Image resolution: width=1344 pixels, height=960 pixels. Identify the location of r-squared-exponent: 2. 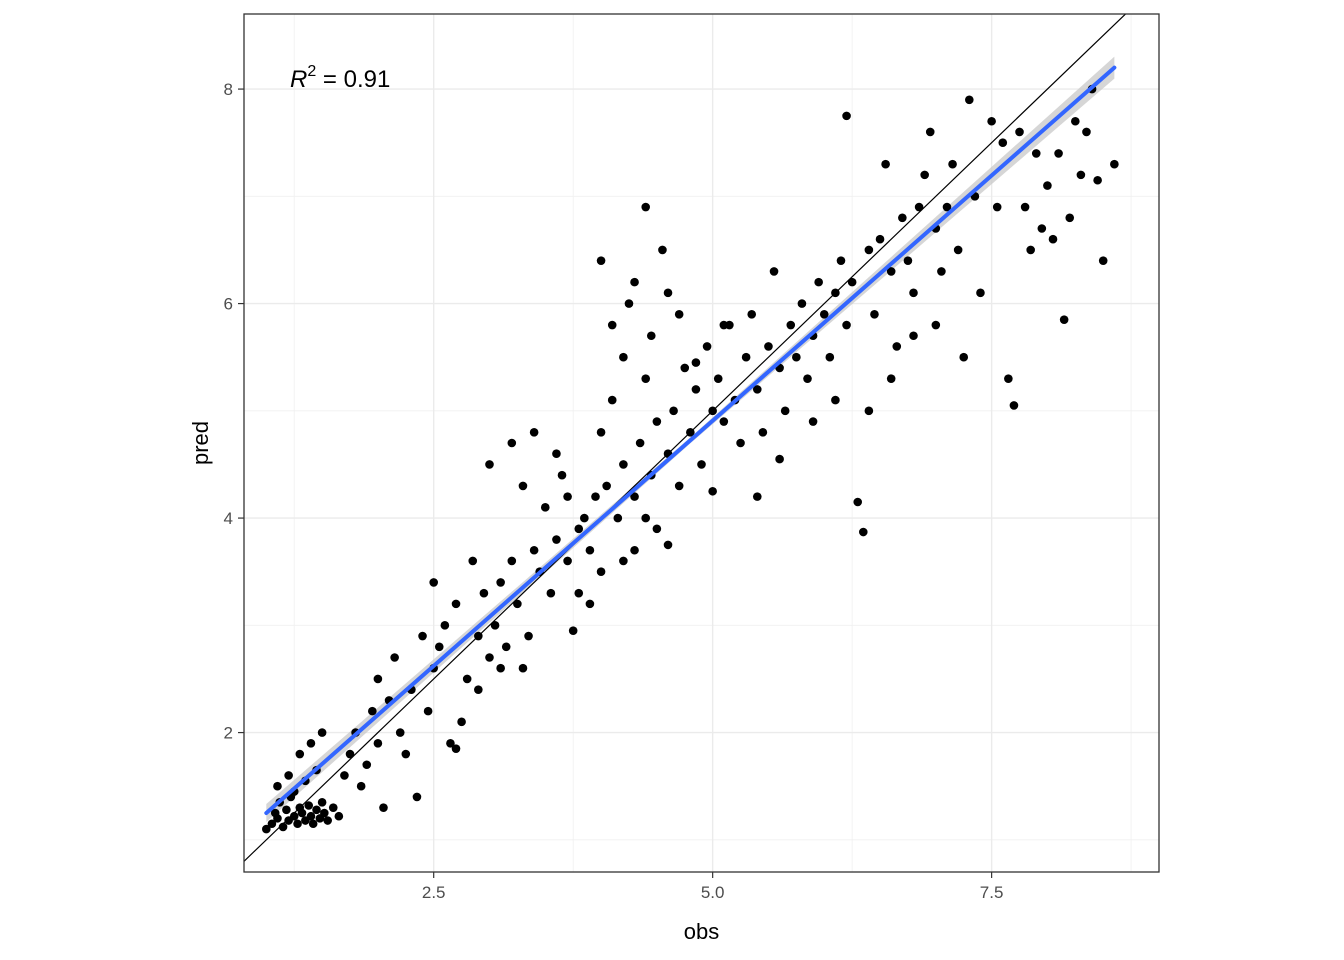
(311, 71).